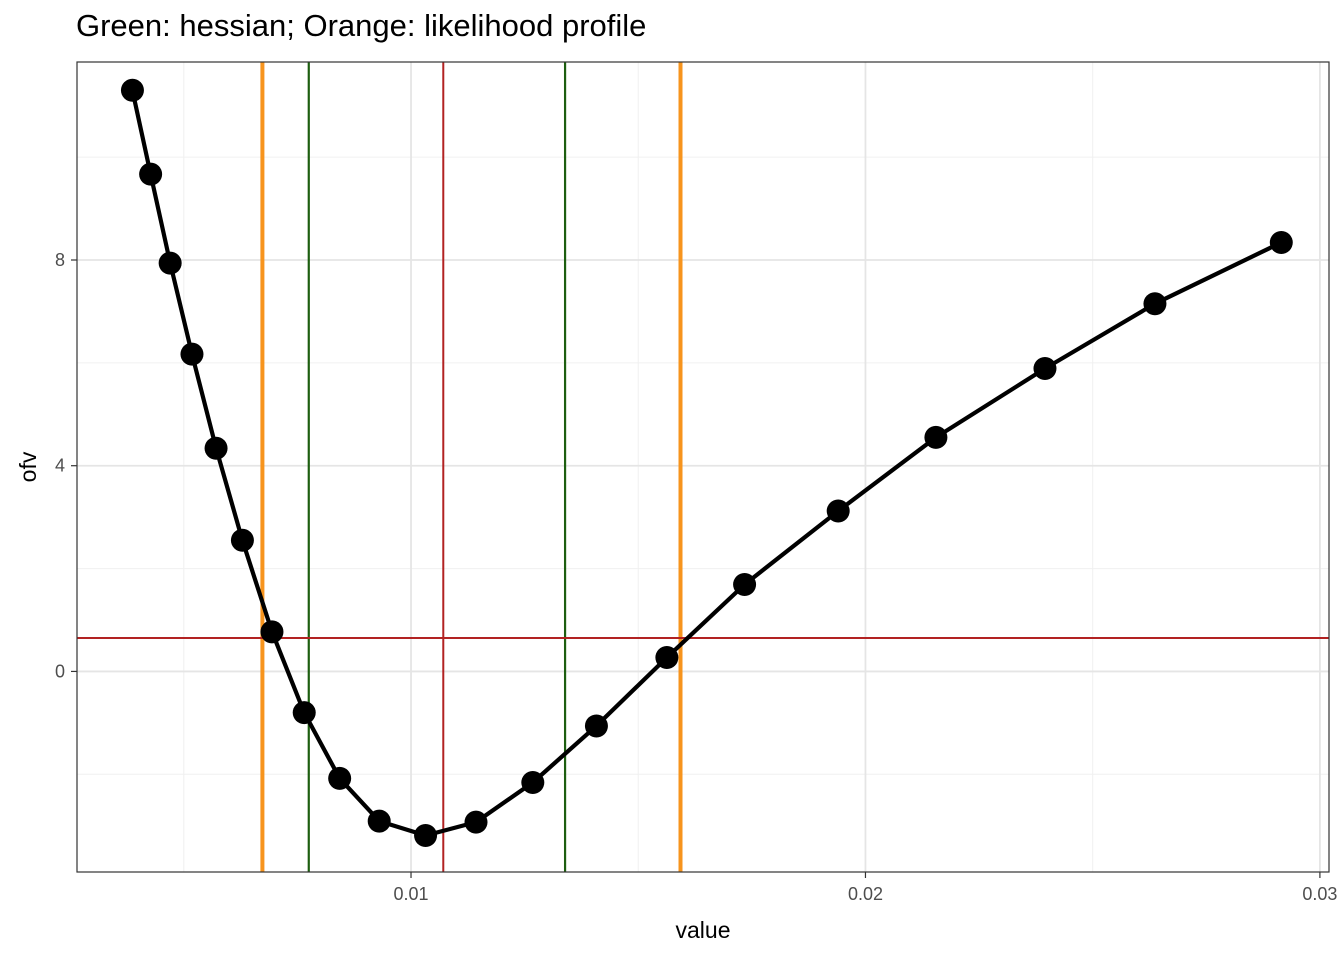 The width and height of the screenshot is (1344, 960). I want to click on x-tick-label: 0.03, so click(1319, 894).